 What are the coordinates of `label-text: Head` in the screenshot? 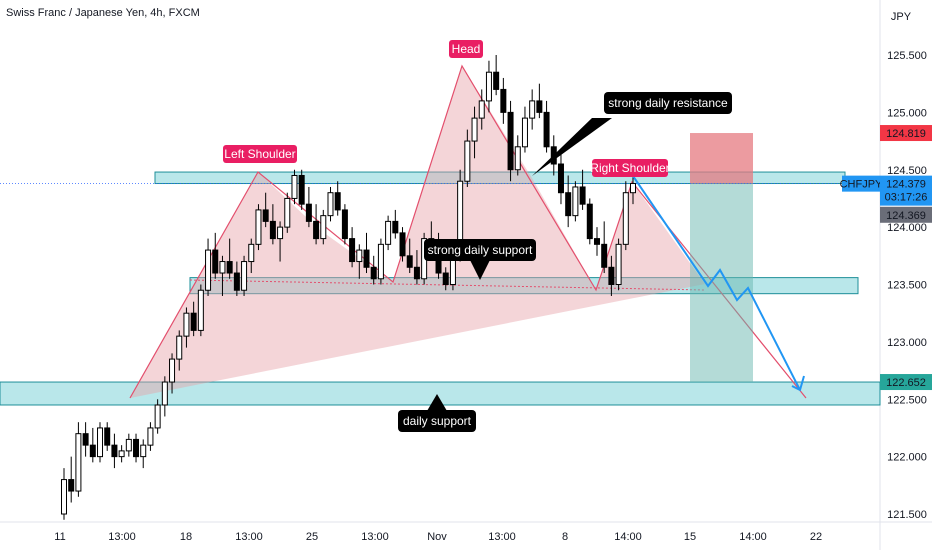 It's located at (466, 49).